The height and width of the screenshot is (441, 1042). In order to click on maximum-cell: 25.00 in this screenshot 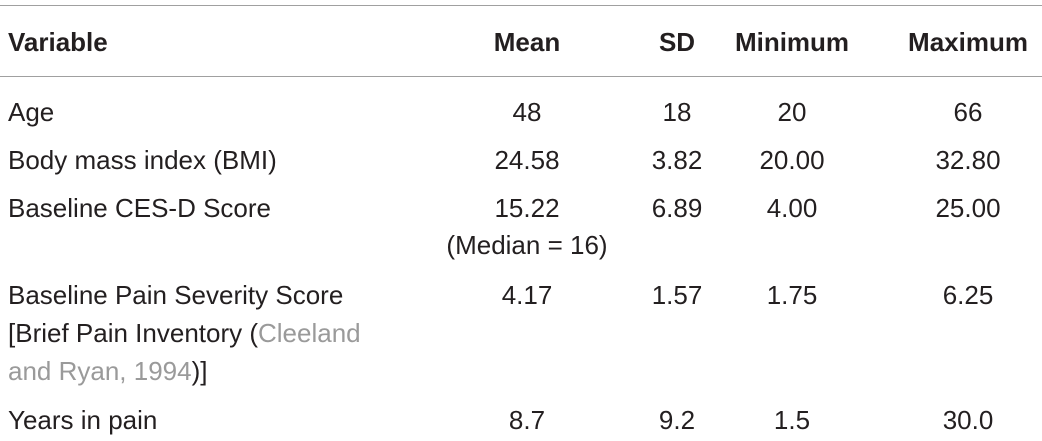, I will do `click(968, 208)`.